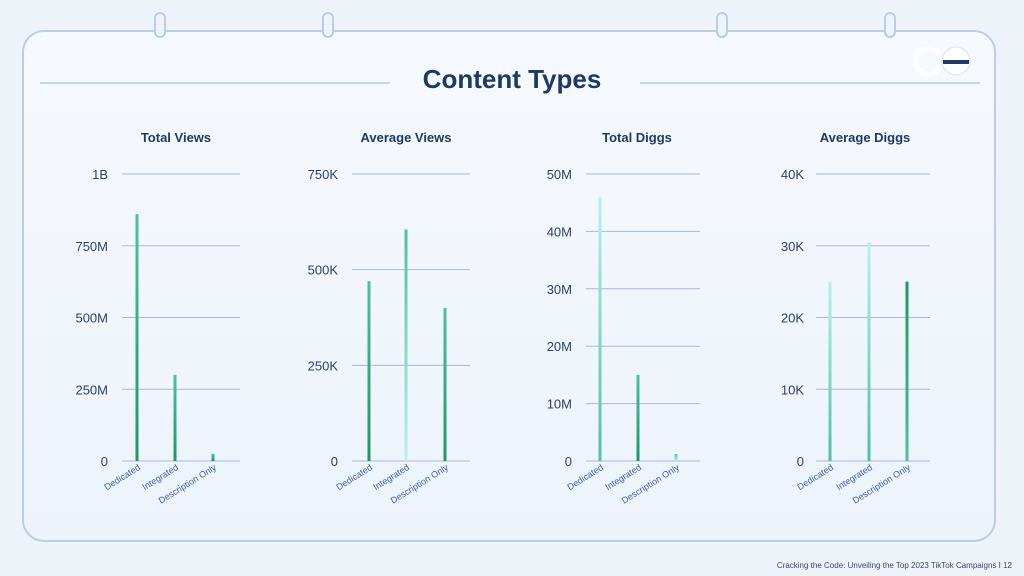 This screenshot has width=1024, height=576. I want to click on y-tick-label: 1B, so click(100, 174).